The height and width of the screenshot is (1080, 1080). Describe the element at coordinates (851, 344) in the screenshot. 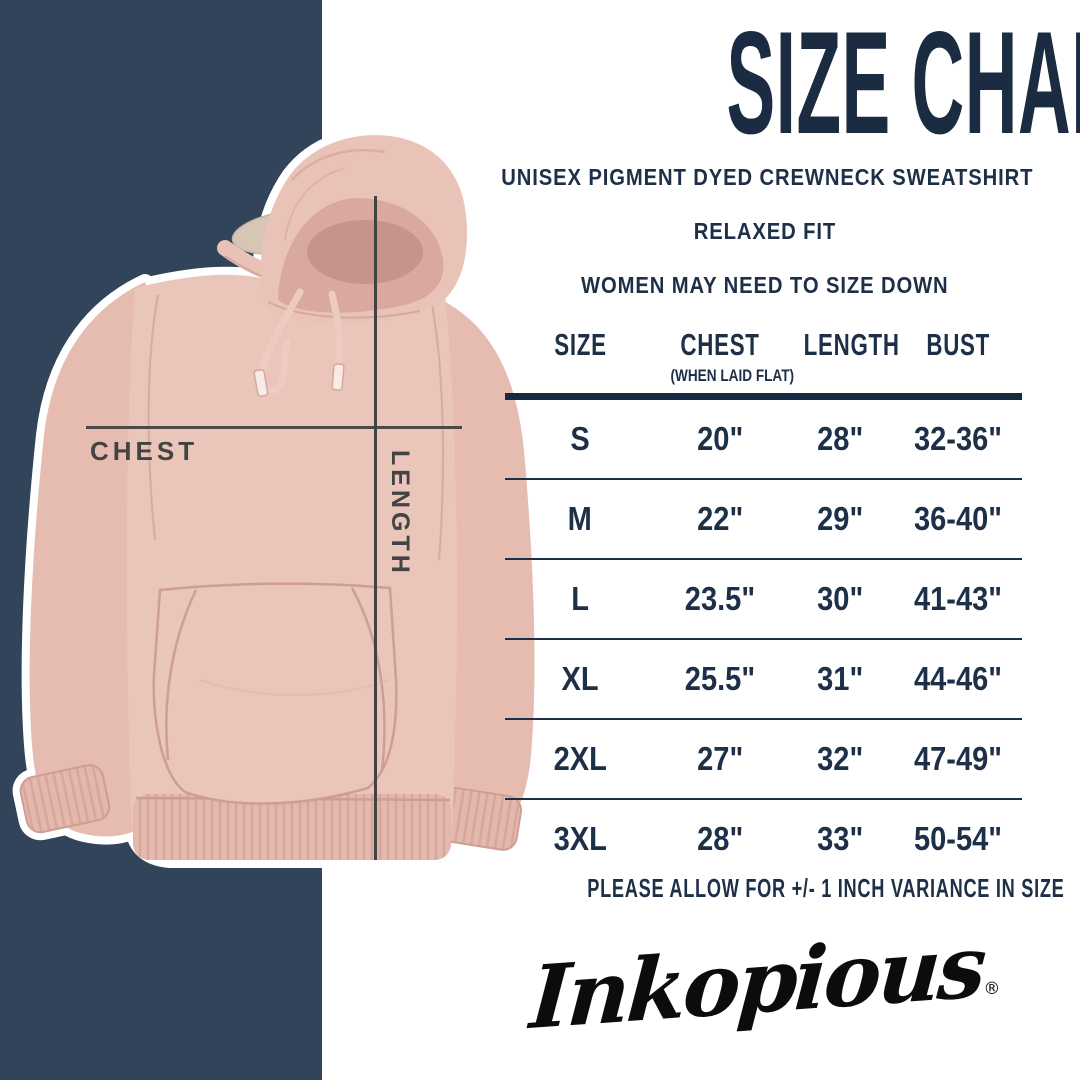

I see `column-header-length: LENGTH` at that location.